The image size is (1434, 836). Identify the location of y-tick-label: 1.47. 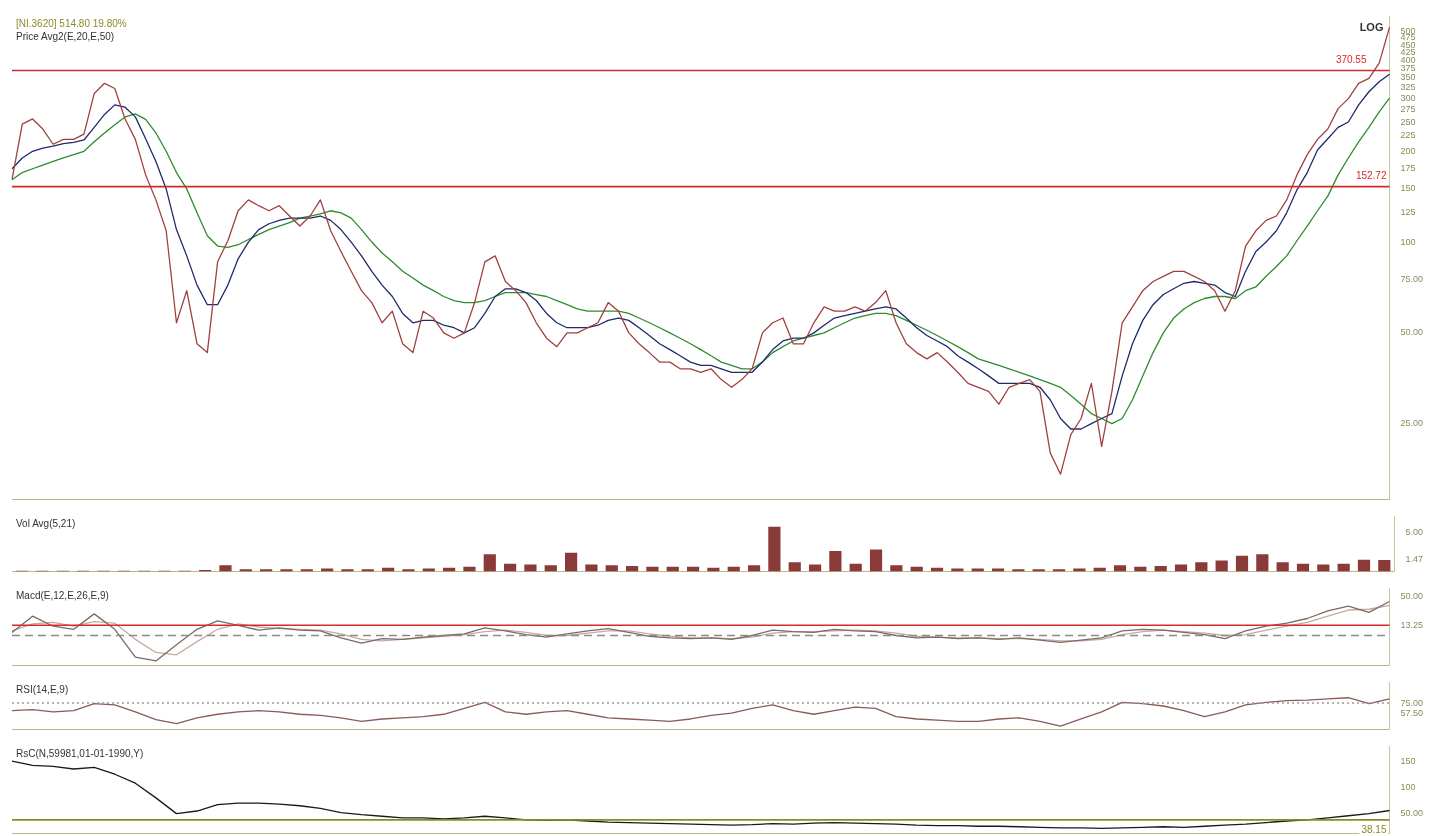
(1414, 559).